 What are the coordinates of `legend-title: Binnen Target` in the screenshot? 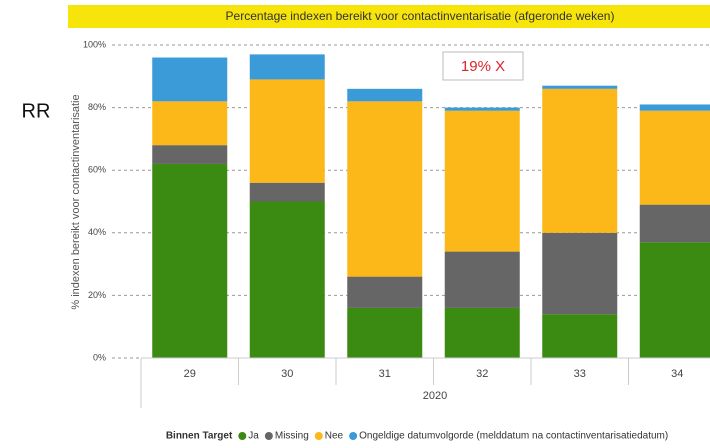 It's located at (199, 436).